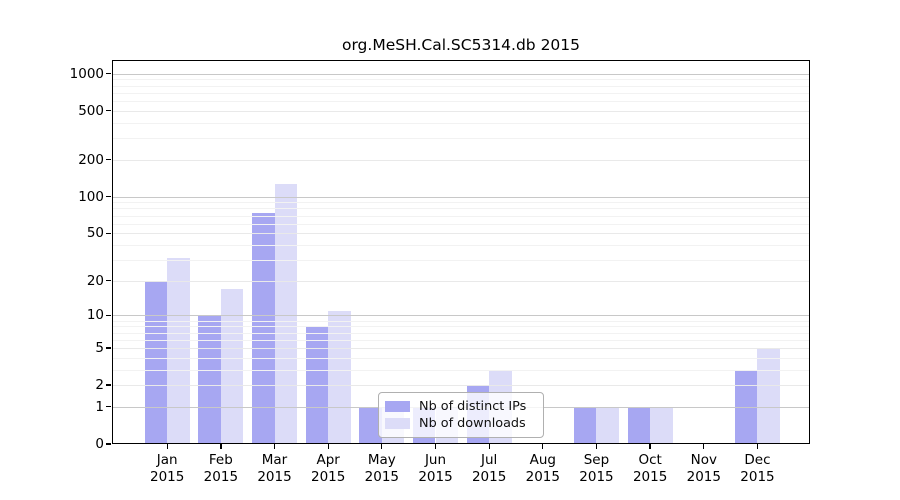  I want to click on x-tick-label: Nov 2015, so click(703, 468).